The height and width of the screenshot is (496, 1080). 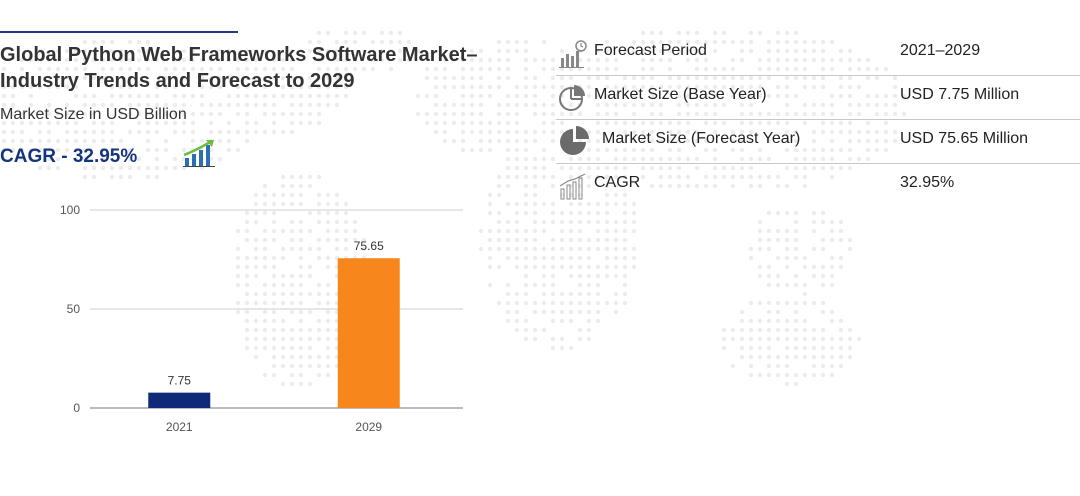 What do you see at coordinates (572, 186) in the screenshot?
I see `bar-chart-icon` at bounding box center [572, 186].